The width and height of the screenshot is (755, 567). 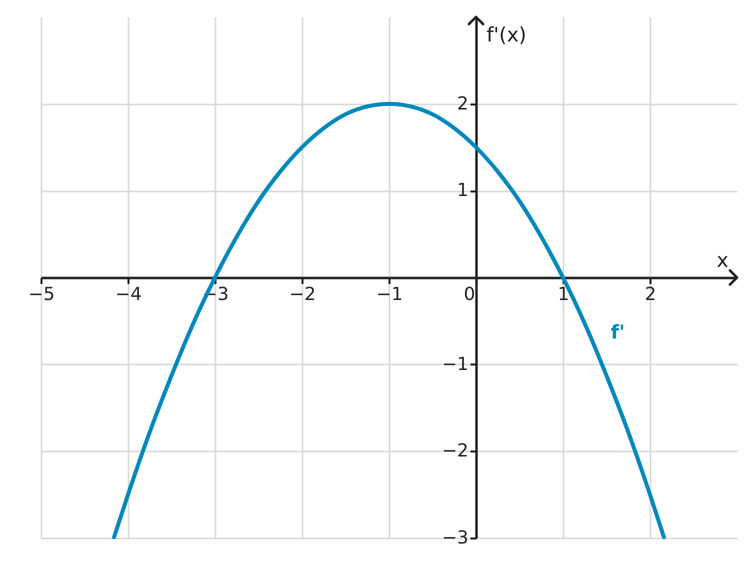 What do you see at coordinates (462, 103) in the screenshot?
I see `y-tick-label: 2` at bounding box center [462, 103].